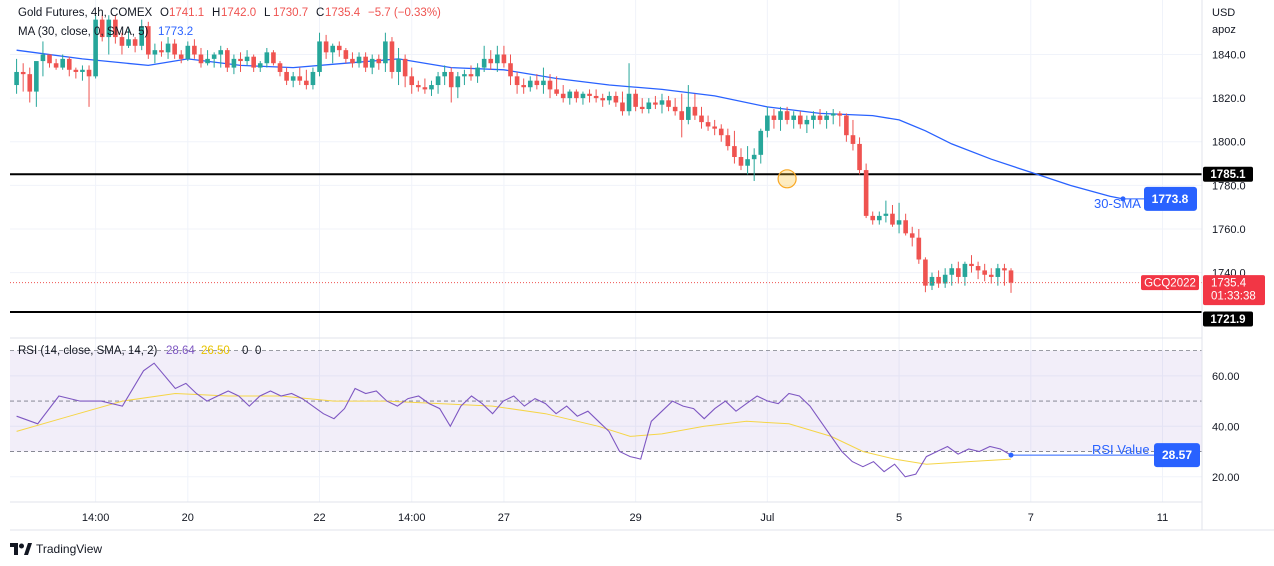 The height and width of the screenshot is (566, 1274). I want to click on ohlc-value: 1741.1, so click(186, 13).